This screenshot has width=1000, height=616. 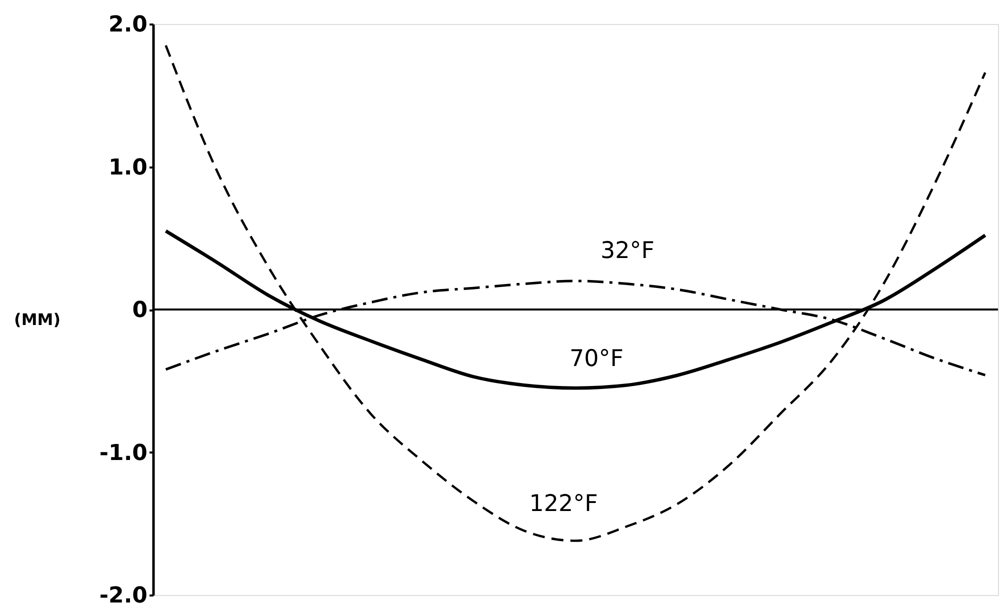 I want to click on y-axis-title: (MM), so click(x=37, y=319).